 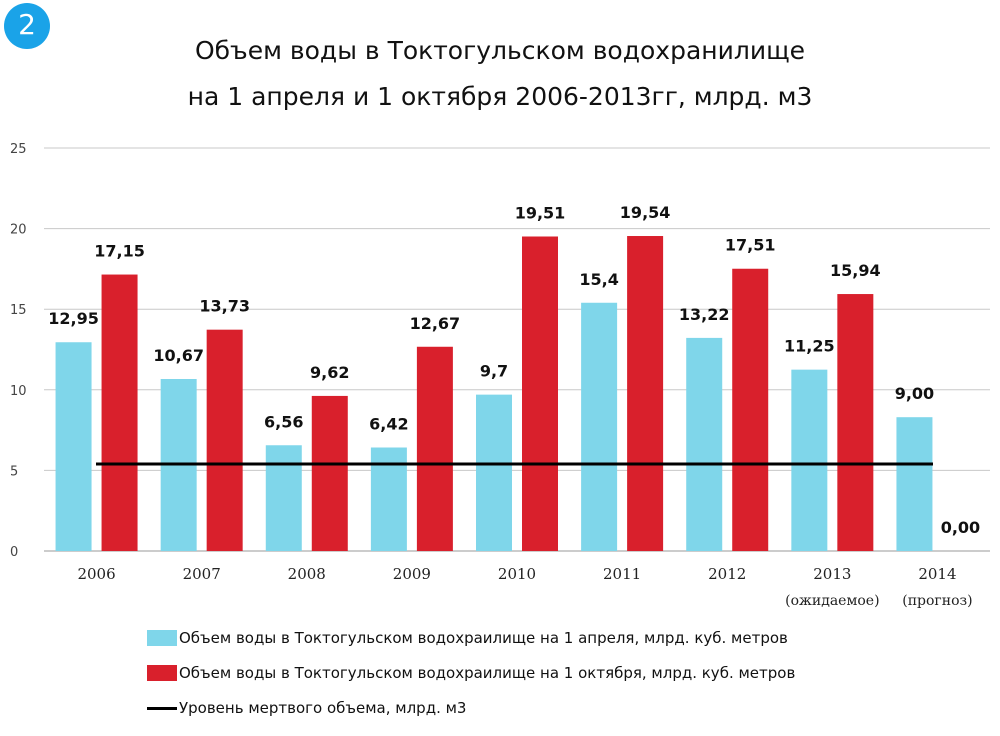 What do you see at coordinates (937, 574) in the screenshot?
I see `x-tick-label: 2014` at bounding box center [937, 574].